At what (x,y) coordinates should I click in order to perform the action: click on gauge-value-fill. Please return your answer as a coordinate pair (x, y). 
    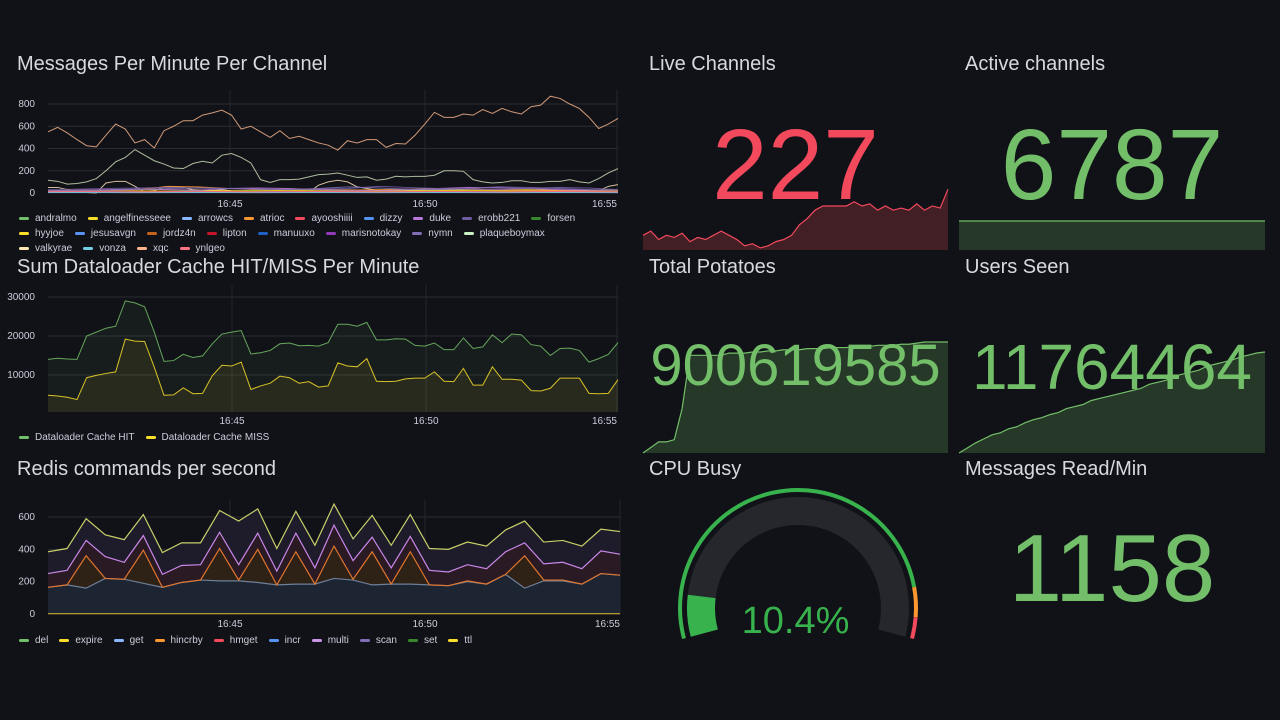
    Looking at the image, I should click on (702, 615).